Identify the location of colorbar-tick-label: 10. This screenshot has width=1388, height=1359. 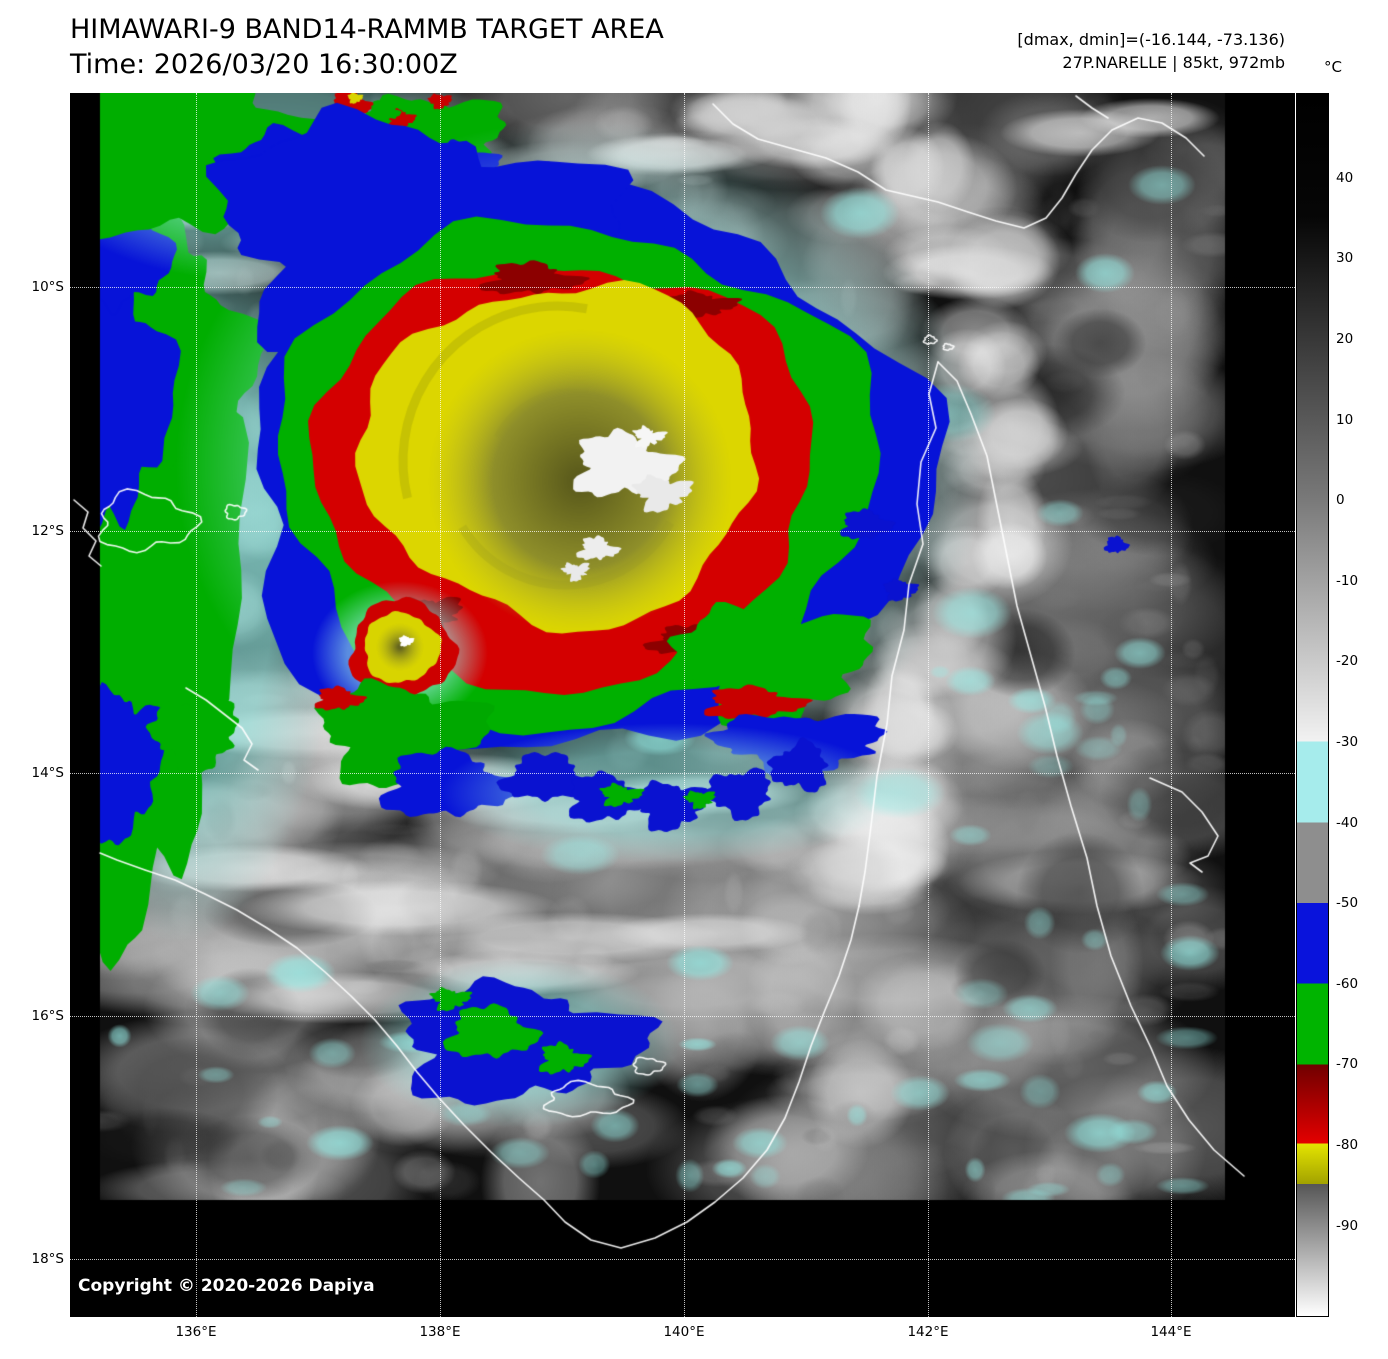
(1345, 419).